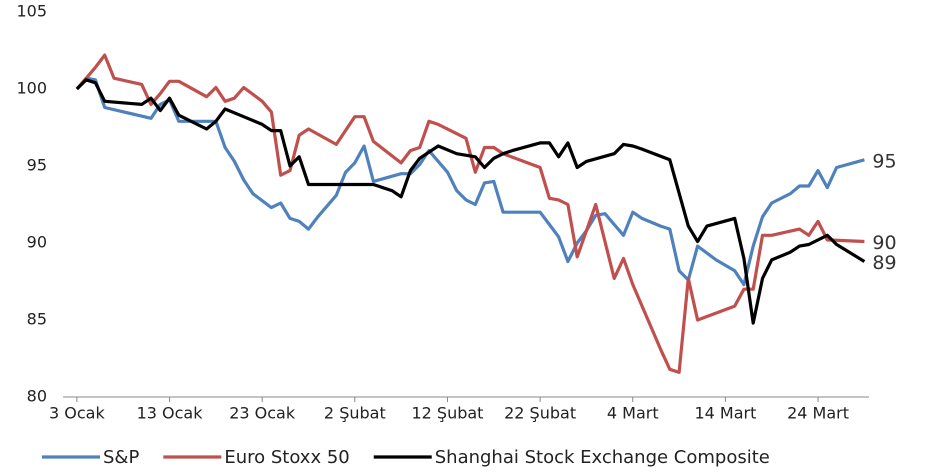  Describe the element at coordinates (37, 242) in the screenshot. I see `y-tick-label: 90` at that location.